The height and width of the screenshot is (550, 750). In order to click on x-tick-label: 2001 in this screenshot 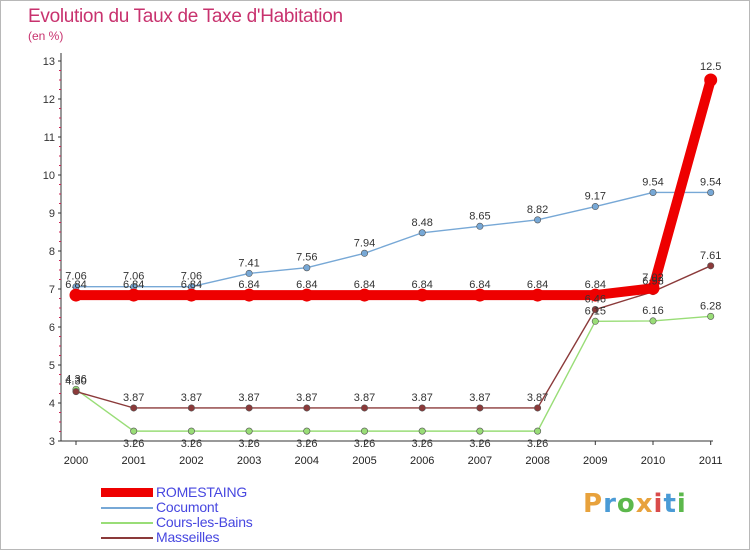, I will do `click(133, 461)`.